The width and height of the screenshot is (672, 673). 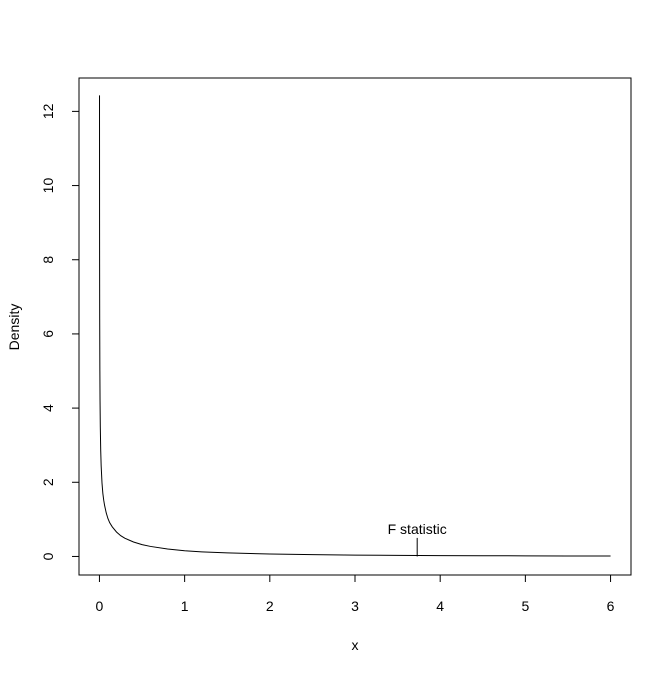 I want to click on annotation-layer: F statistic, so click(x=417, y=539).